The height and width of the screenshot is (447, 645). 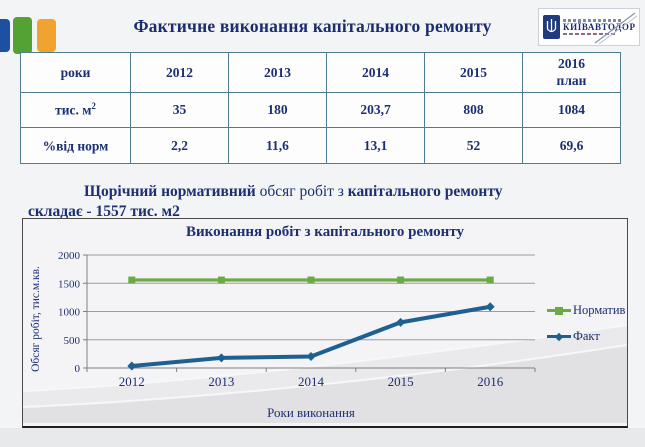 What do you see at coordinates (312, 26) in the screenshot?
I see `page-title: Фактичне виконання капітального ремонту` at bounding box center [312, 26].